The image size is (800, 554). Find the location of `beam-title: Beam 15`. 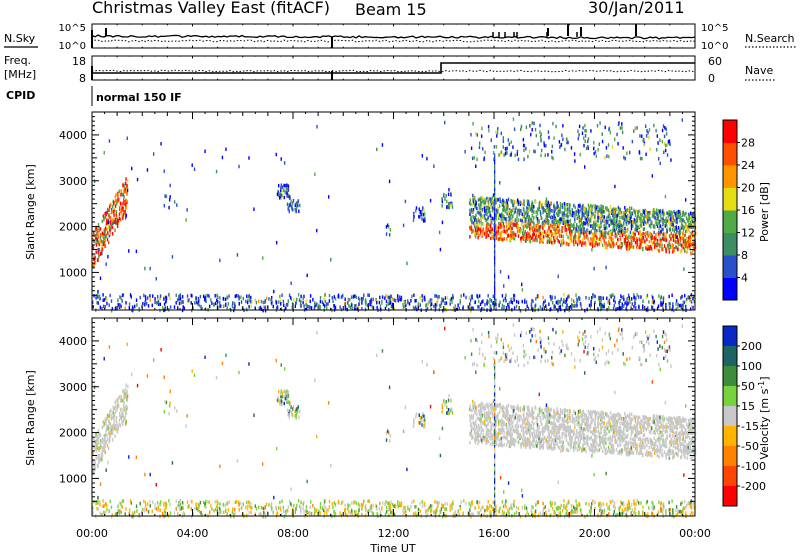

beam-title: Beam 15 is located at coordinates (391, 9).